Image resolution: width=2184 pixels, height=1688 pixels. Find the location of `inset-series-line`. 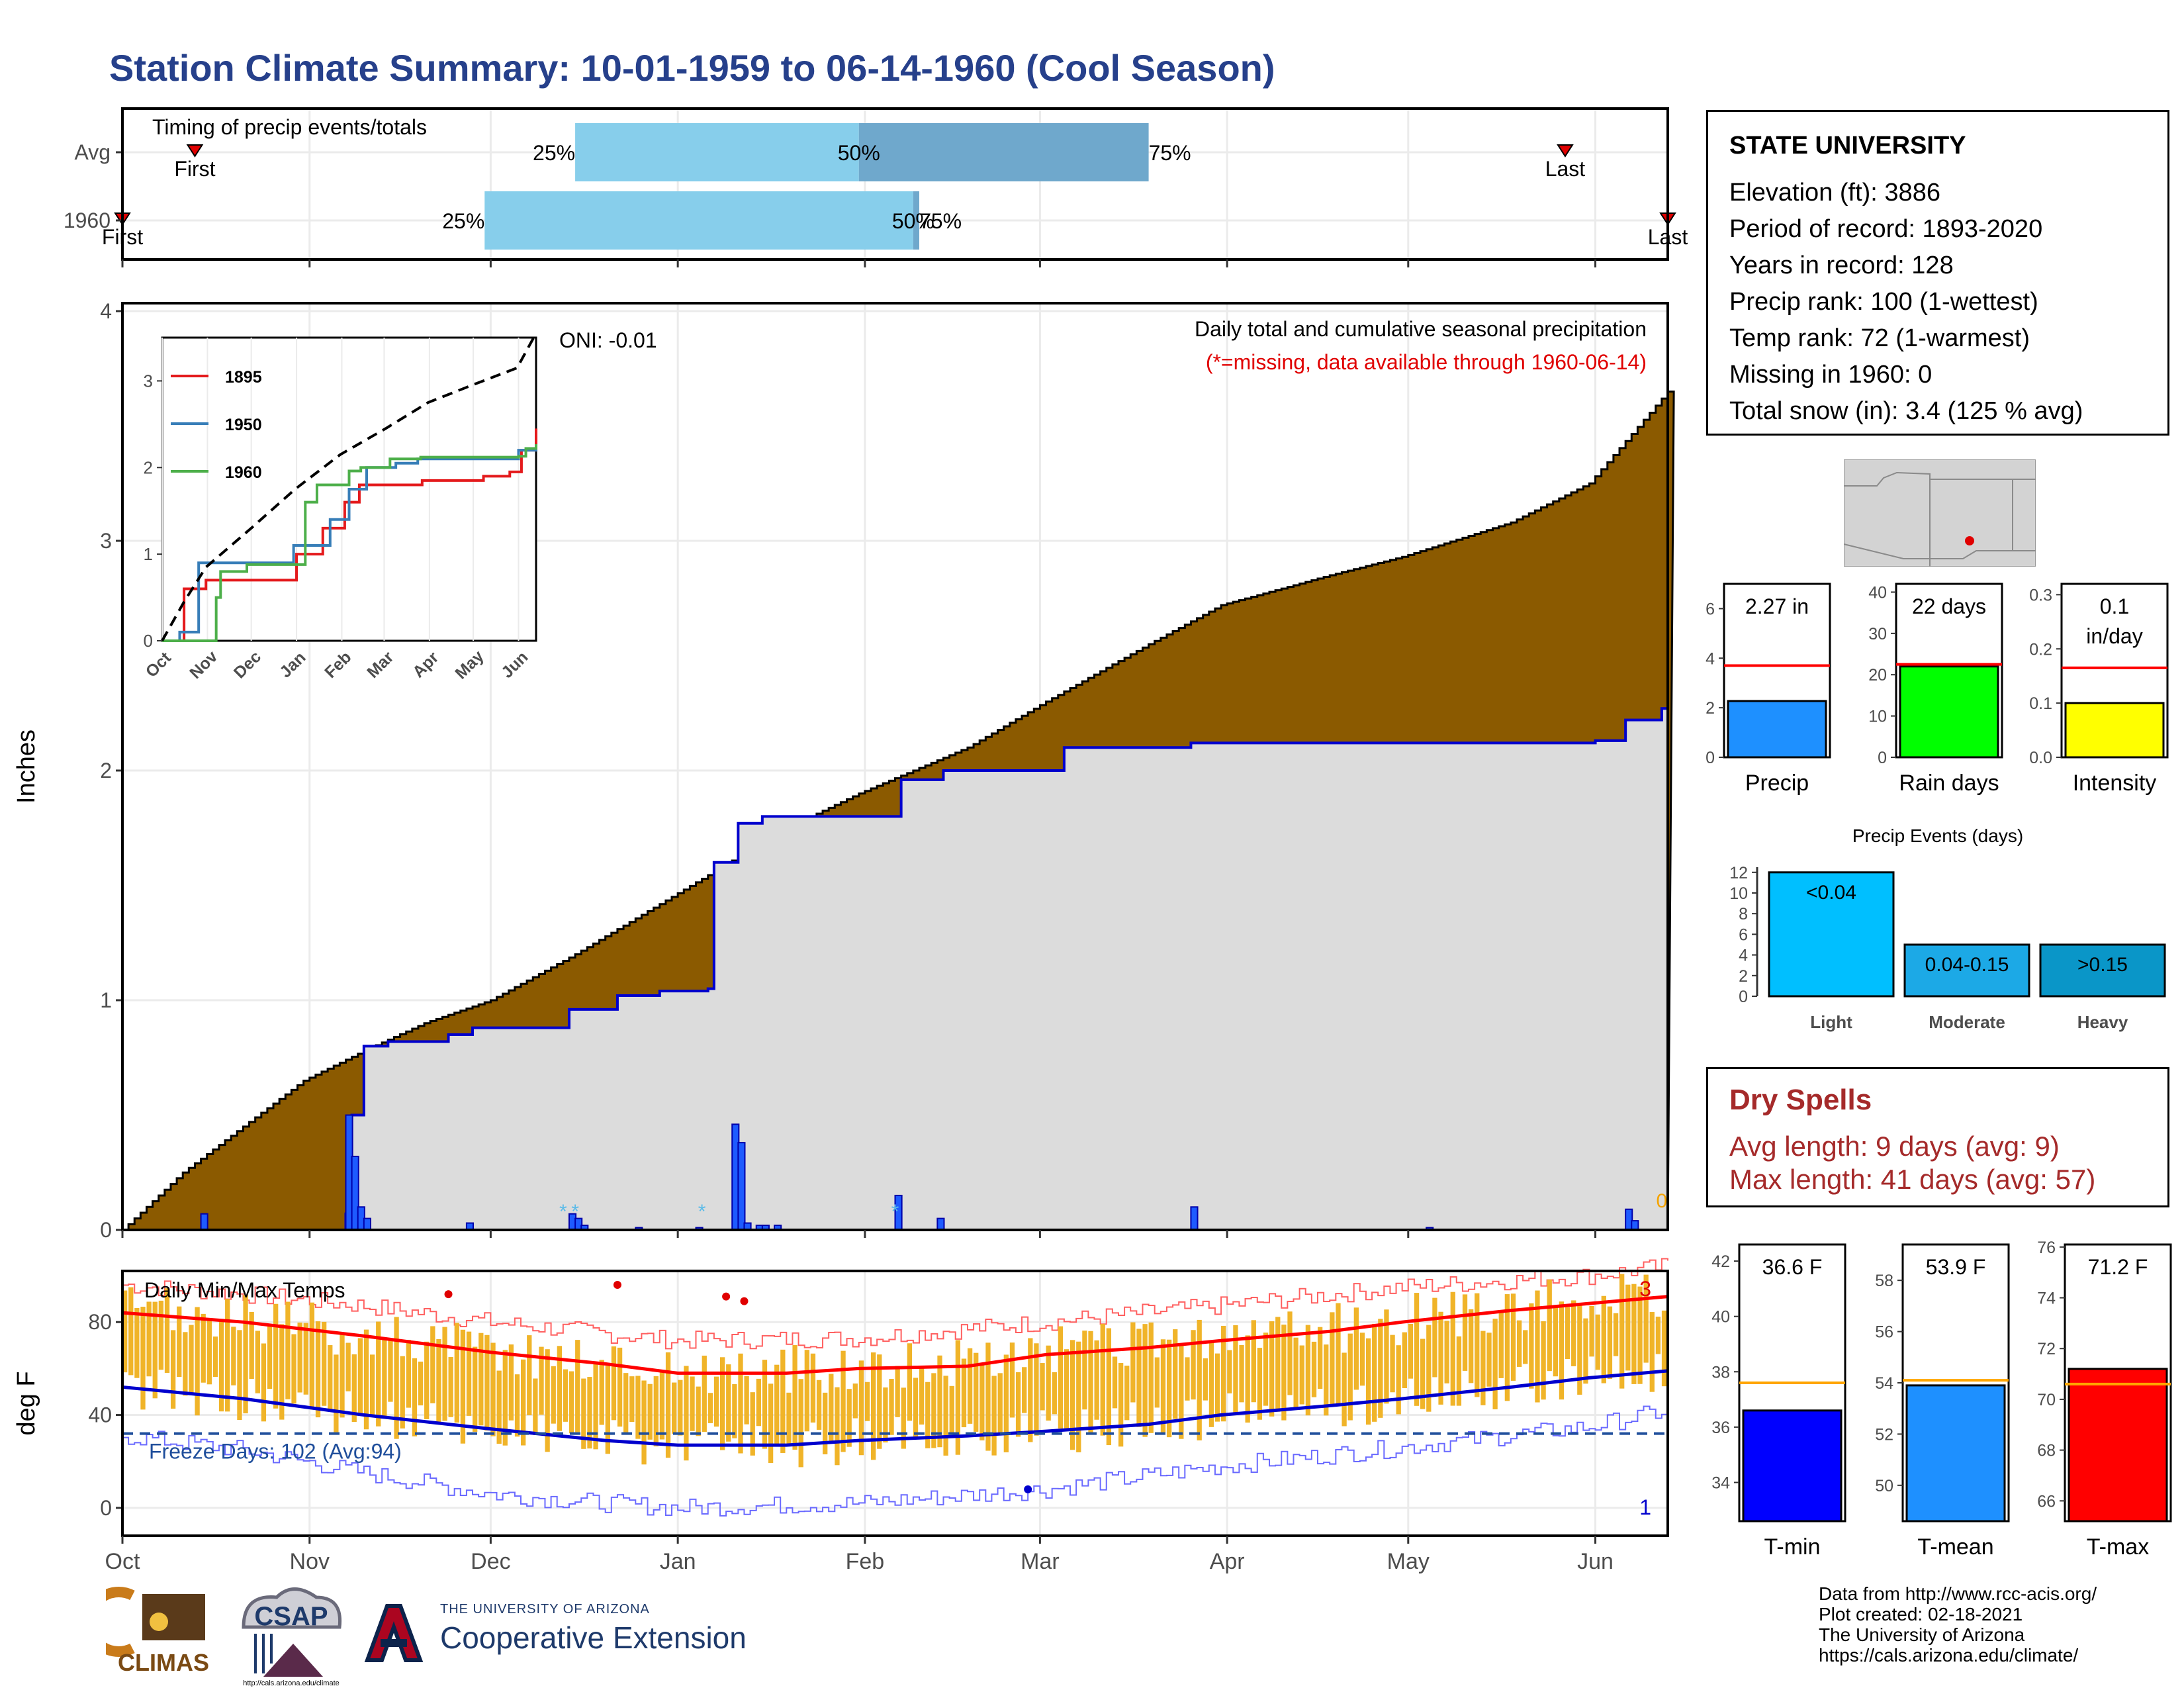

inset-series-line is located at coordinates (349, 543).